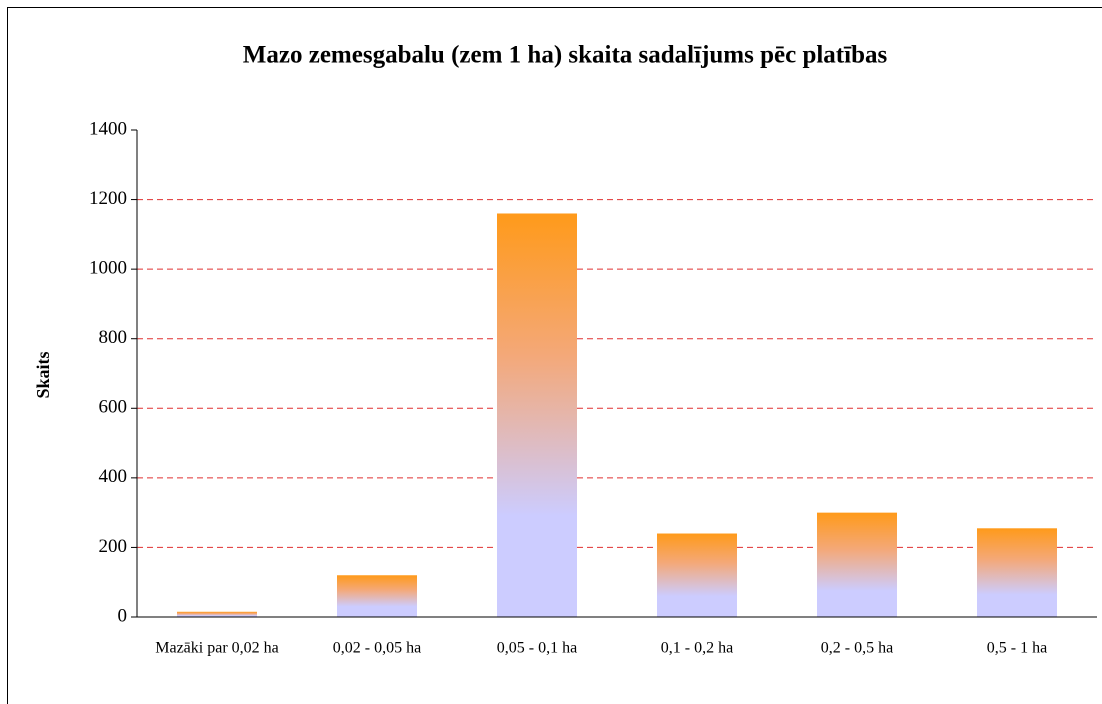 This screenshot has height=704, width=1102. Describe the element at coordinates (377, 648) in the screenshot. I see `x-tick-label: 0,02 - 0,05 ha` at that location.